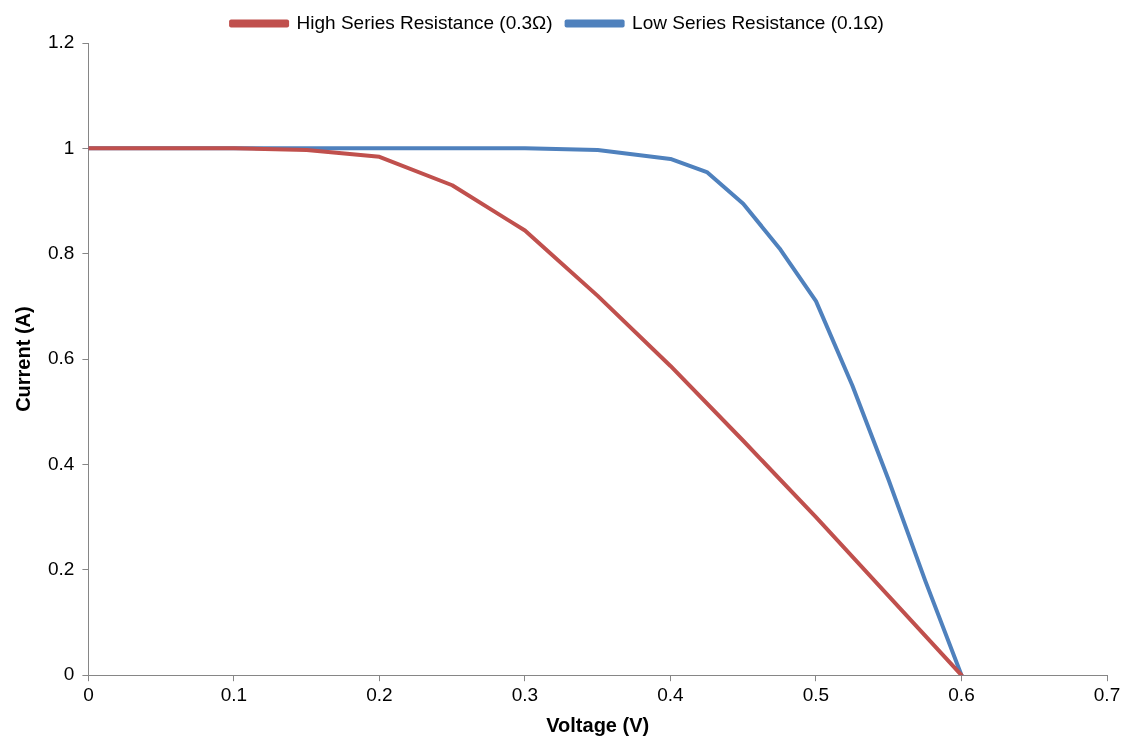 This screenshot has width=1131, height=746. I want to click on y-tick-label: 0.4, so click(61, 463).